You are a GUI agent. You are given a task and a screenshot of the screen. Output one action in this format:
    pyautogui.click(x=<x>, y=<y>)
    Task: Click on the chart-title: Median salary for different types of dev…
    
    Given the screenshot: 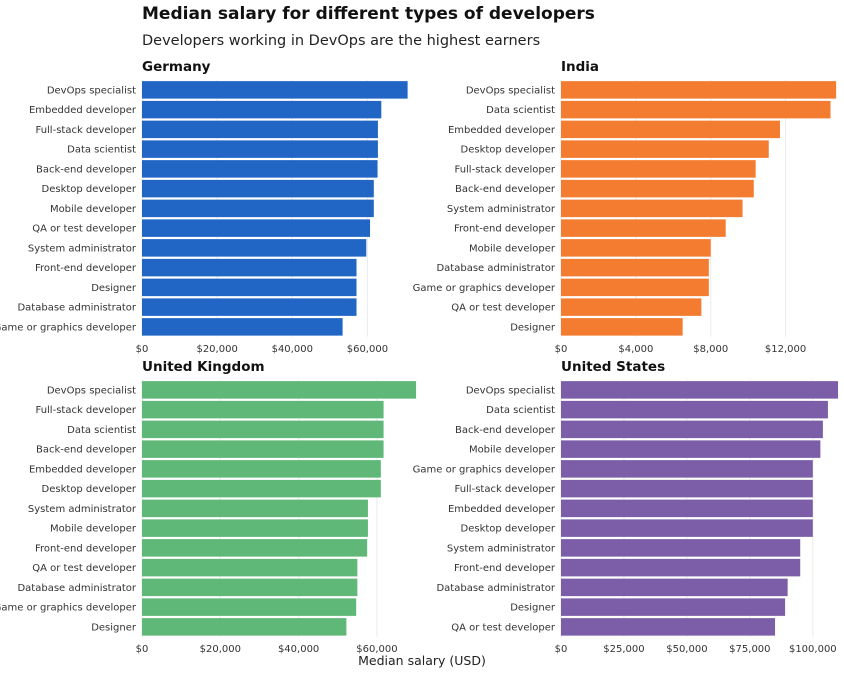 What is the action you would take?
    pyautogui.click(x=368, y=14)
    